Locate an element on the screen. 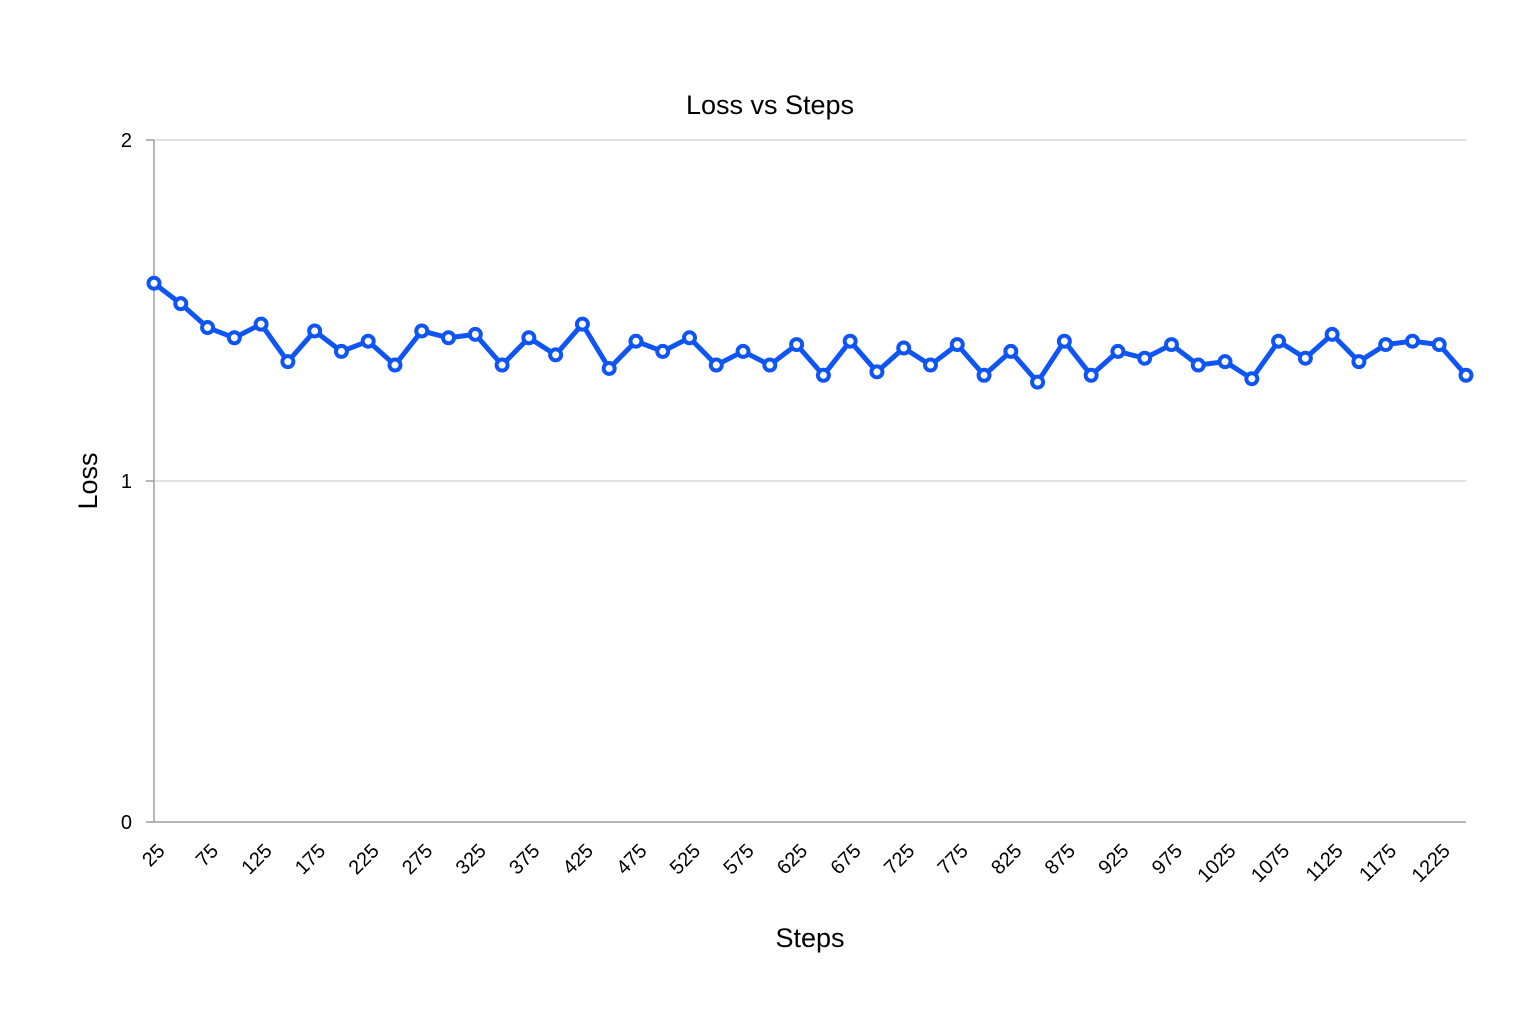 This screenshot has height=1024, width=1536. y-tick-label: 1 is located at coordinates (126, 482).